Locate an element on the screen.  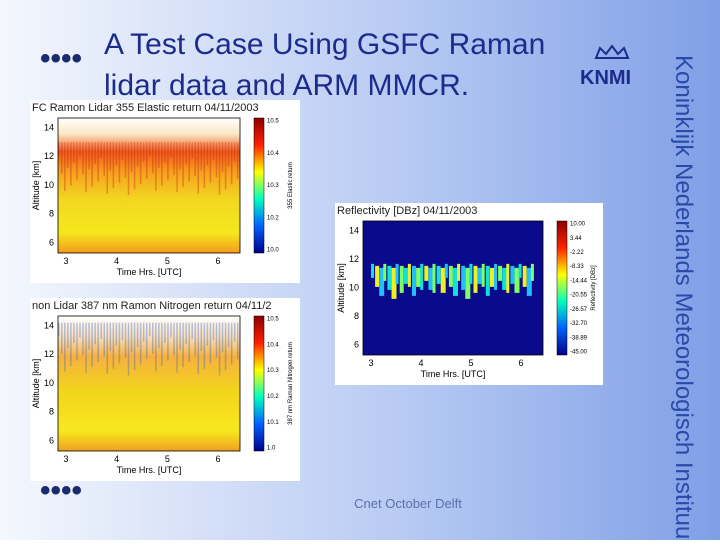
colorbar-tick-label: 10.00 is located at coordinates (578, 225).